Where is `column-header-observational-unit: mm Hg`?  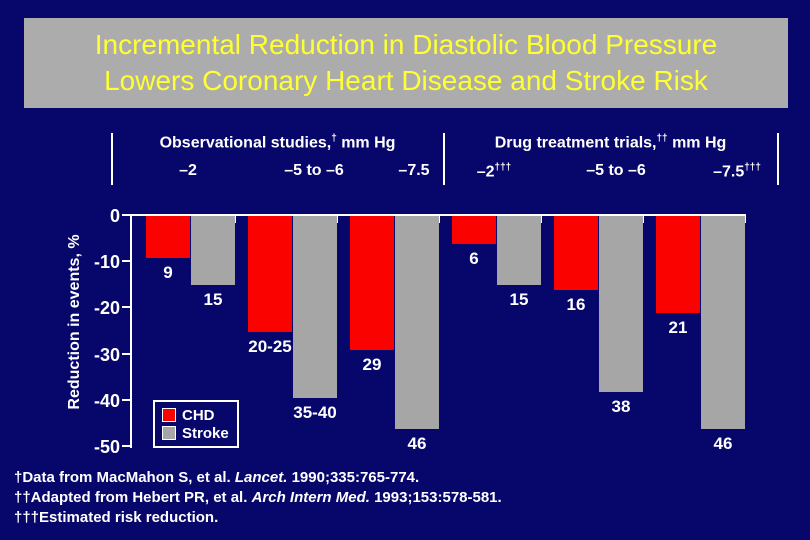 column-header-observational-unit: mm Hg is located at coordinates (366, 143).